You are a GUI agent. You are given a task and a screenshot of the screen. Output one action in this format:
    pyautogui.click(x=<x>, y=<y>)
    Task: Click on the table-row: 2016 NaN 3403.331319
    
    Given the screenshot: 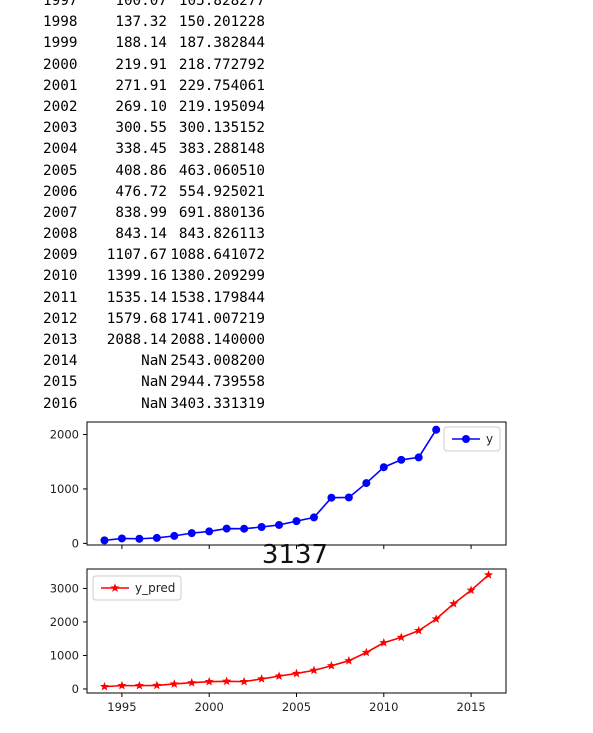 What is the action you would take?
    pyautogui.click(x=154, y=404)
    